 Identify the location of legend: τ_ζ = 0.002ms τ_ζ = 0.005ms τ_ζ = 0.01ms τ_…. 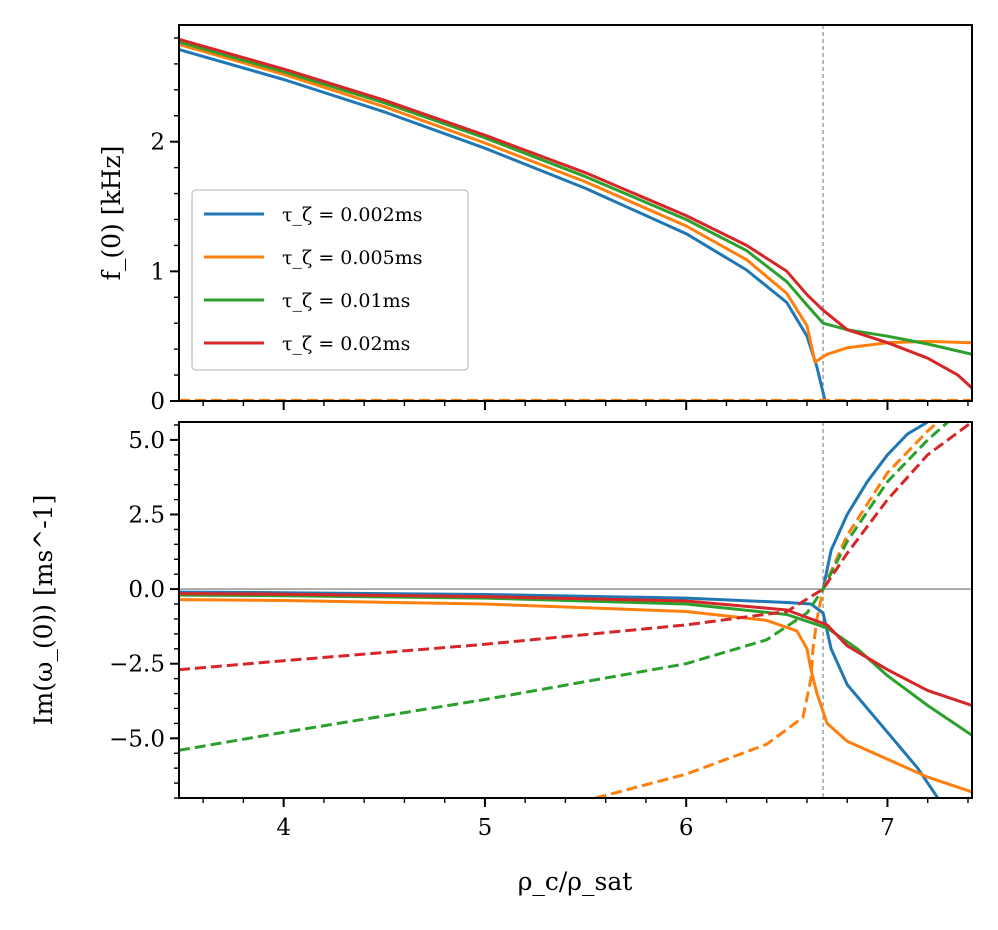
(330, 280).